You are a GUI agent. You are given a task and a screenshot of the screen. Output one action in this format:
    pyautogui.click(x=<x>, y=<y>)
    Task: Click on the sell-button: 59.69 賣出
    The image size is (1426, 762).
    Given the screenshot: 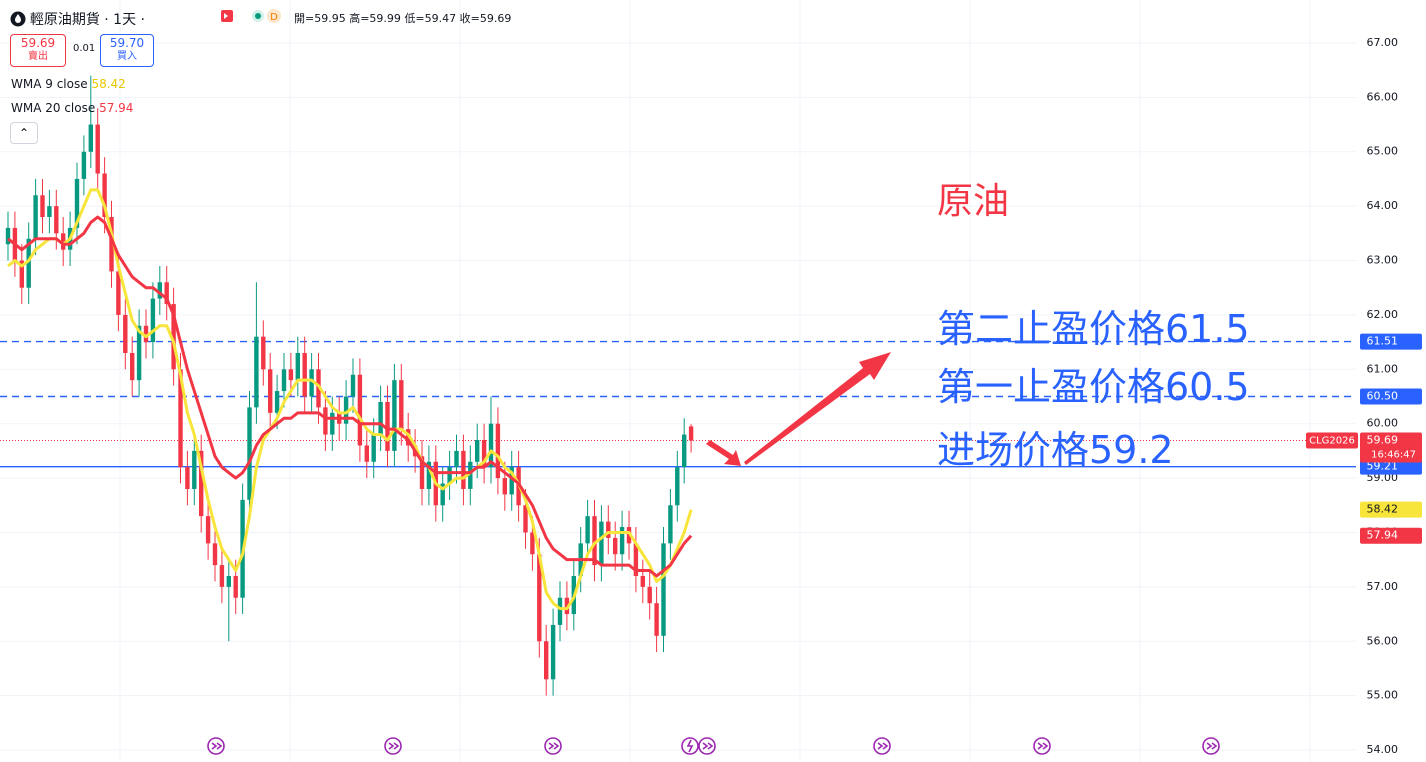 What is the action you would take?
    pyautogui.click(x=38, y=50)
    